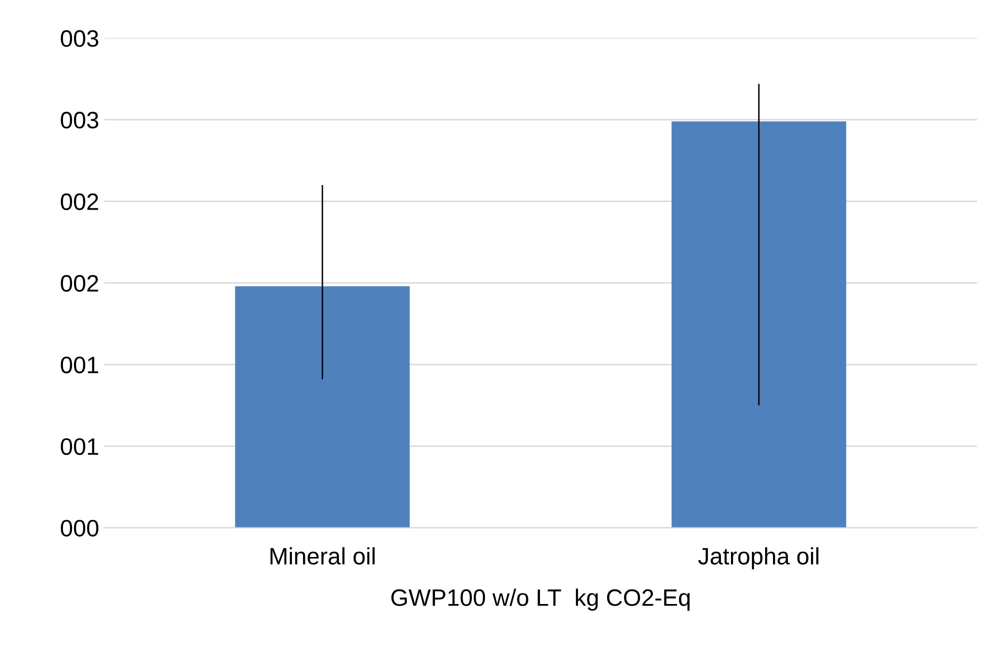 Image resolution: width=992 pixels, height=646 pixels. Describe the element at coordinates (758, 558) in the screenshot. I see `x-tick-label: Jatropha oil` at that location.